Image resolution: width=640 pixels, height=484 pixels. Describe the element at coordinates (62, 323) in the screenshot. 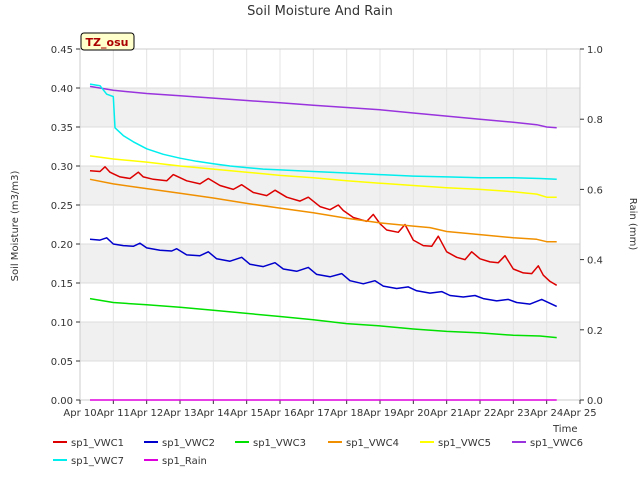

I see `y-tick-label: 0.10` at that location.